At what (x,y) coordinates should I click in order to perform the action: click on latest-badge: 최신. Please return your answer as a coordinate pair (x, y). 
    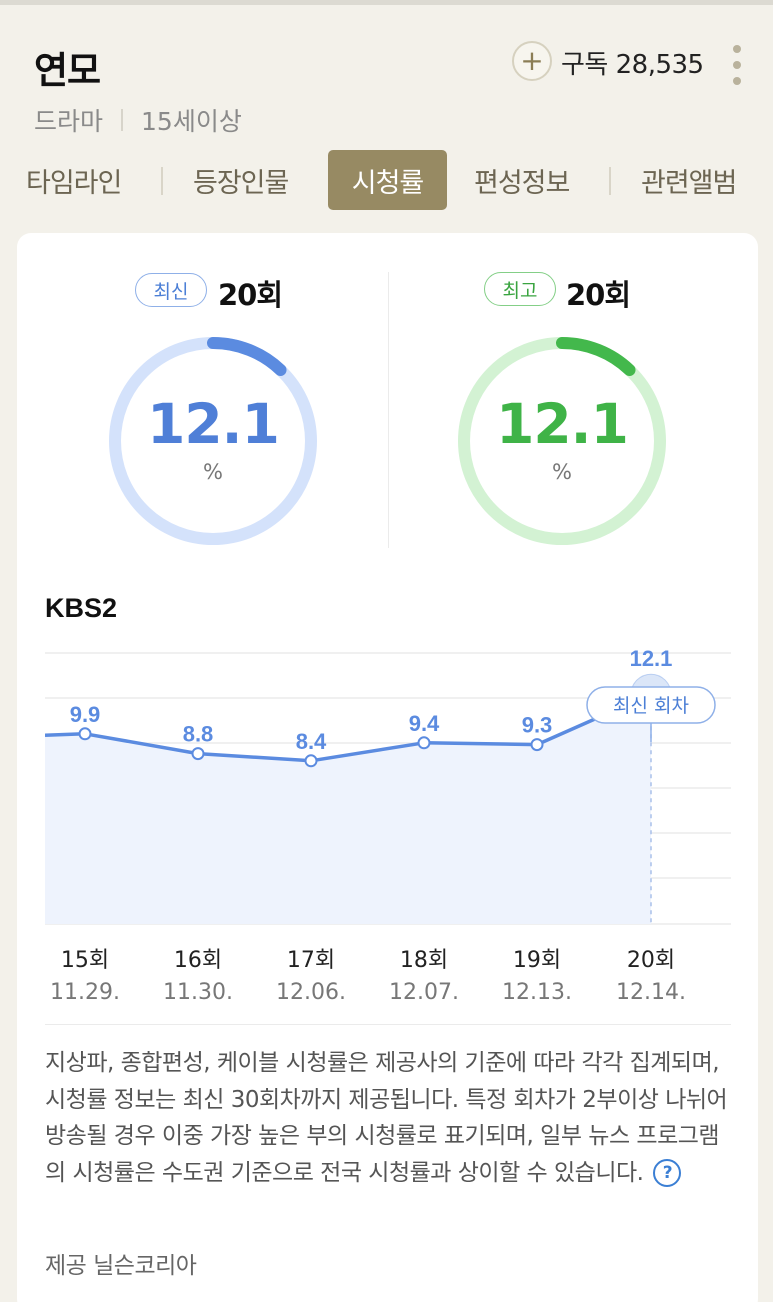
    Looking at the image, I should click on (171, 290).